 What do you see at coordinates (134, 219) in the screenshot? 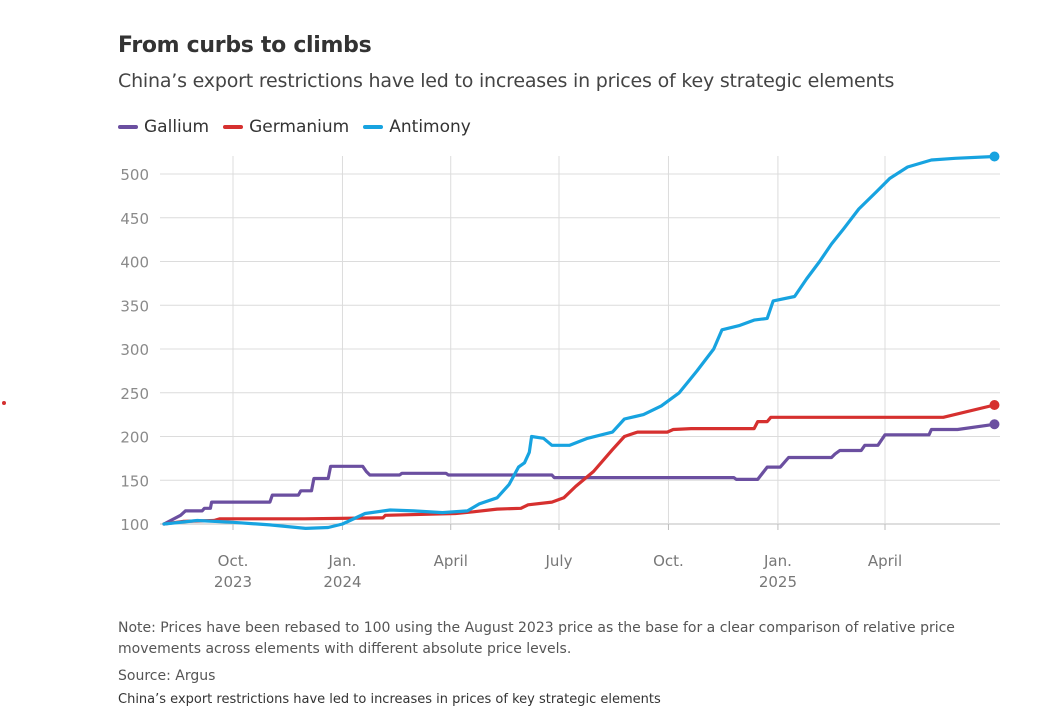
I see `y-tick-label: 450` at bounding box center [134, 219].